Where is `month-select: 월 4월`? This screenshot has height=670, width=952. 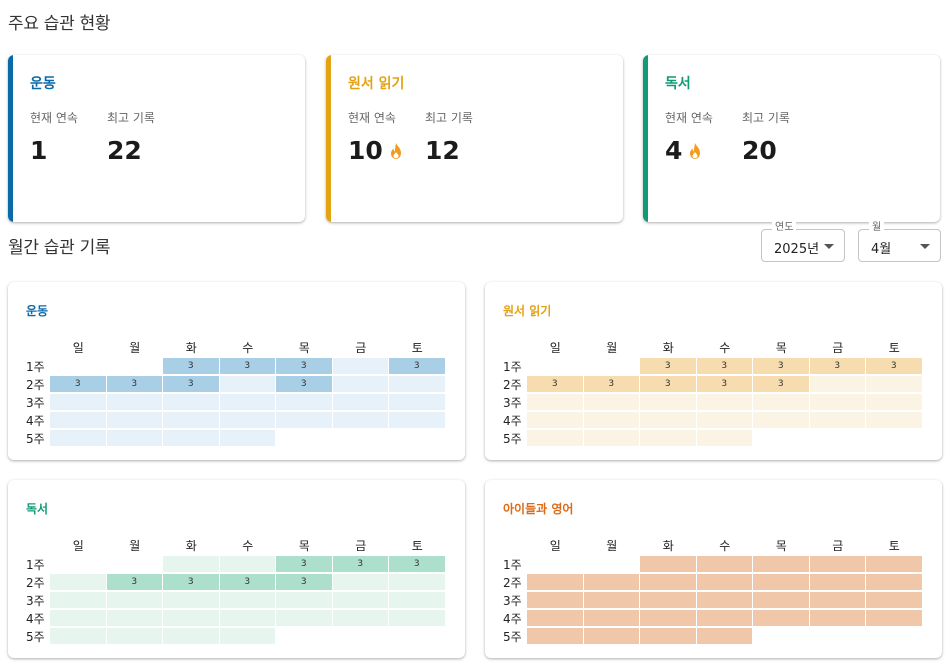 month-select: 월 4월 is located at coordinates (899, 242).